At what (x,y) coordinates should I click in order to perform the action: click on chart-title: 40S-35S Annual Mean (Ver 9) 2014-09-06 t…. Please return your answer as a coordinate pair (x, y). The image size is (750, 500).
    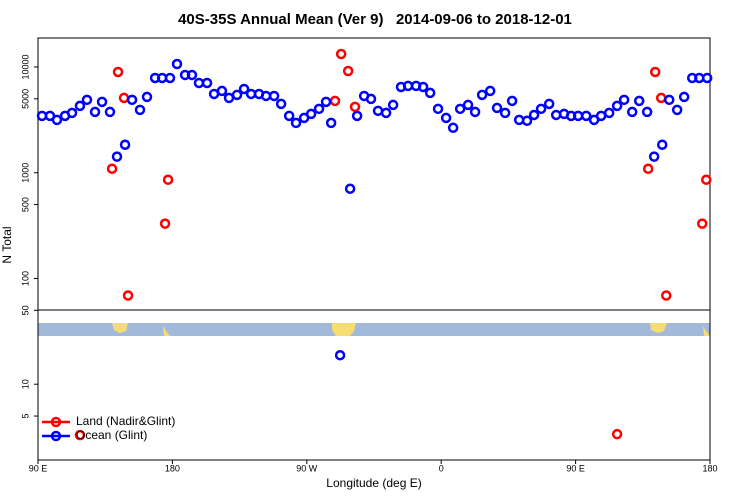
    Looking at the image, I should click on (375, 19).